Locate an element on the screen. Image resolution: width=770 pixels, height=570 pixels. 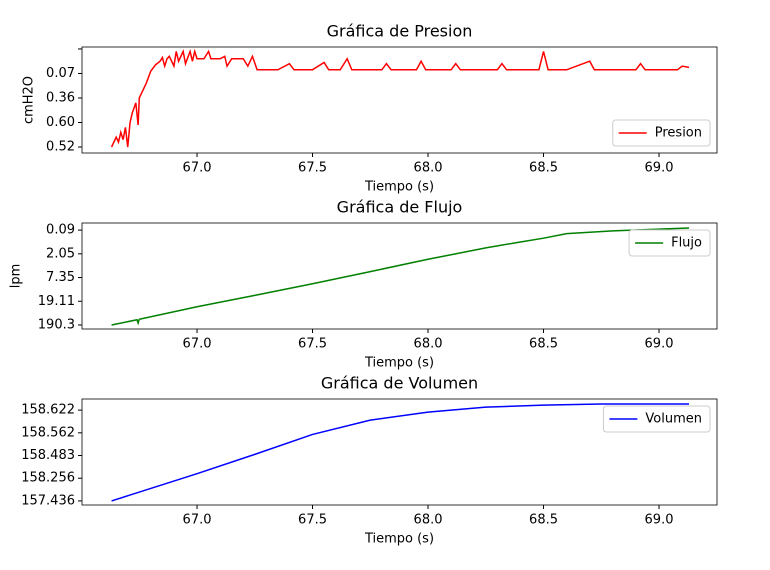
legend-label: Volumen is located at coordinates (673, 419).